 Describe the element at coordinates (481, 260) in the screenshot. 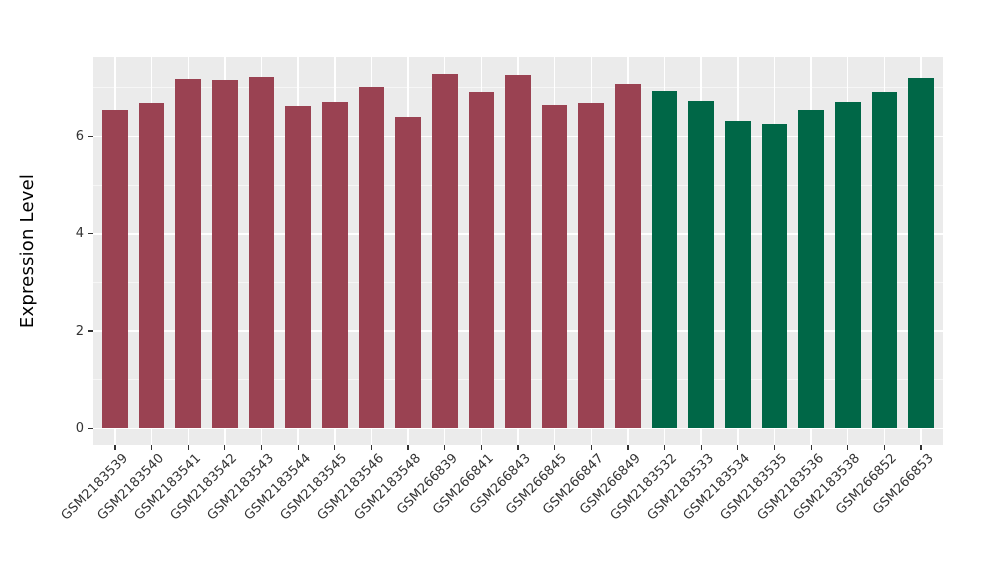

I see `bar-GSM266841` at that location.